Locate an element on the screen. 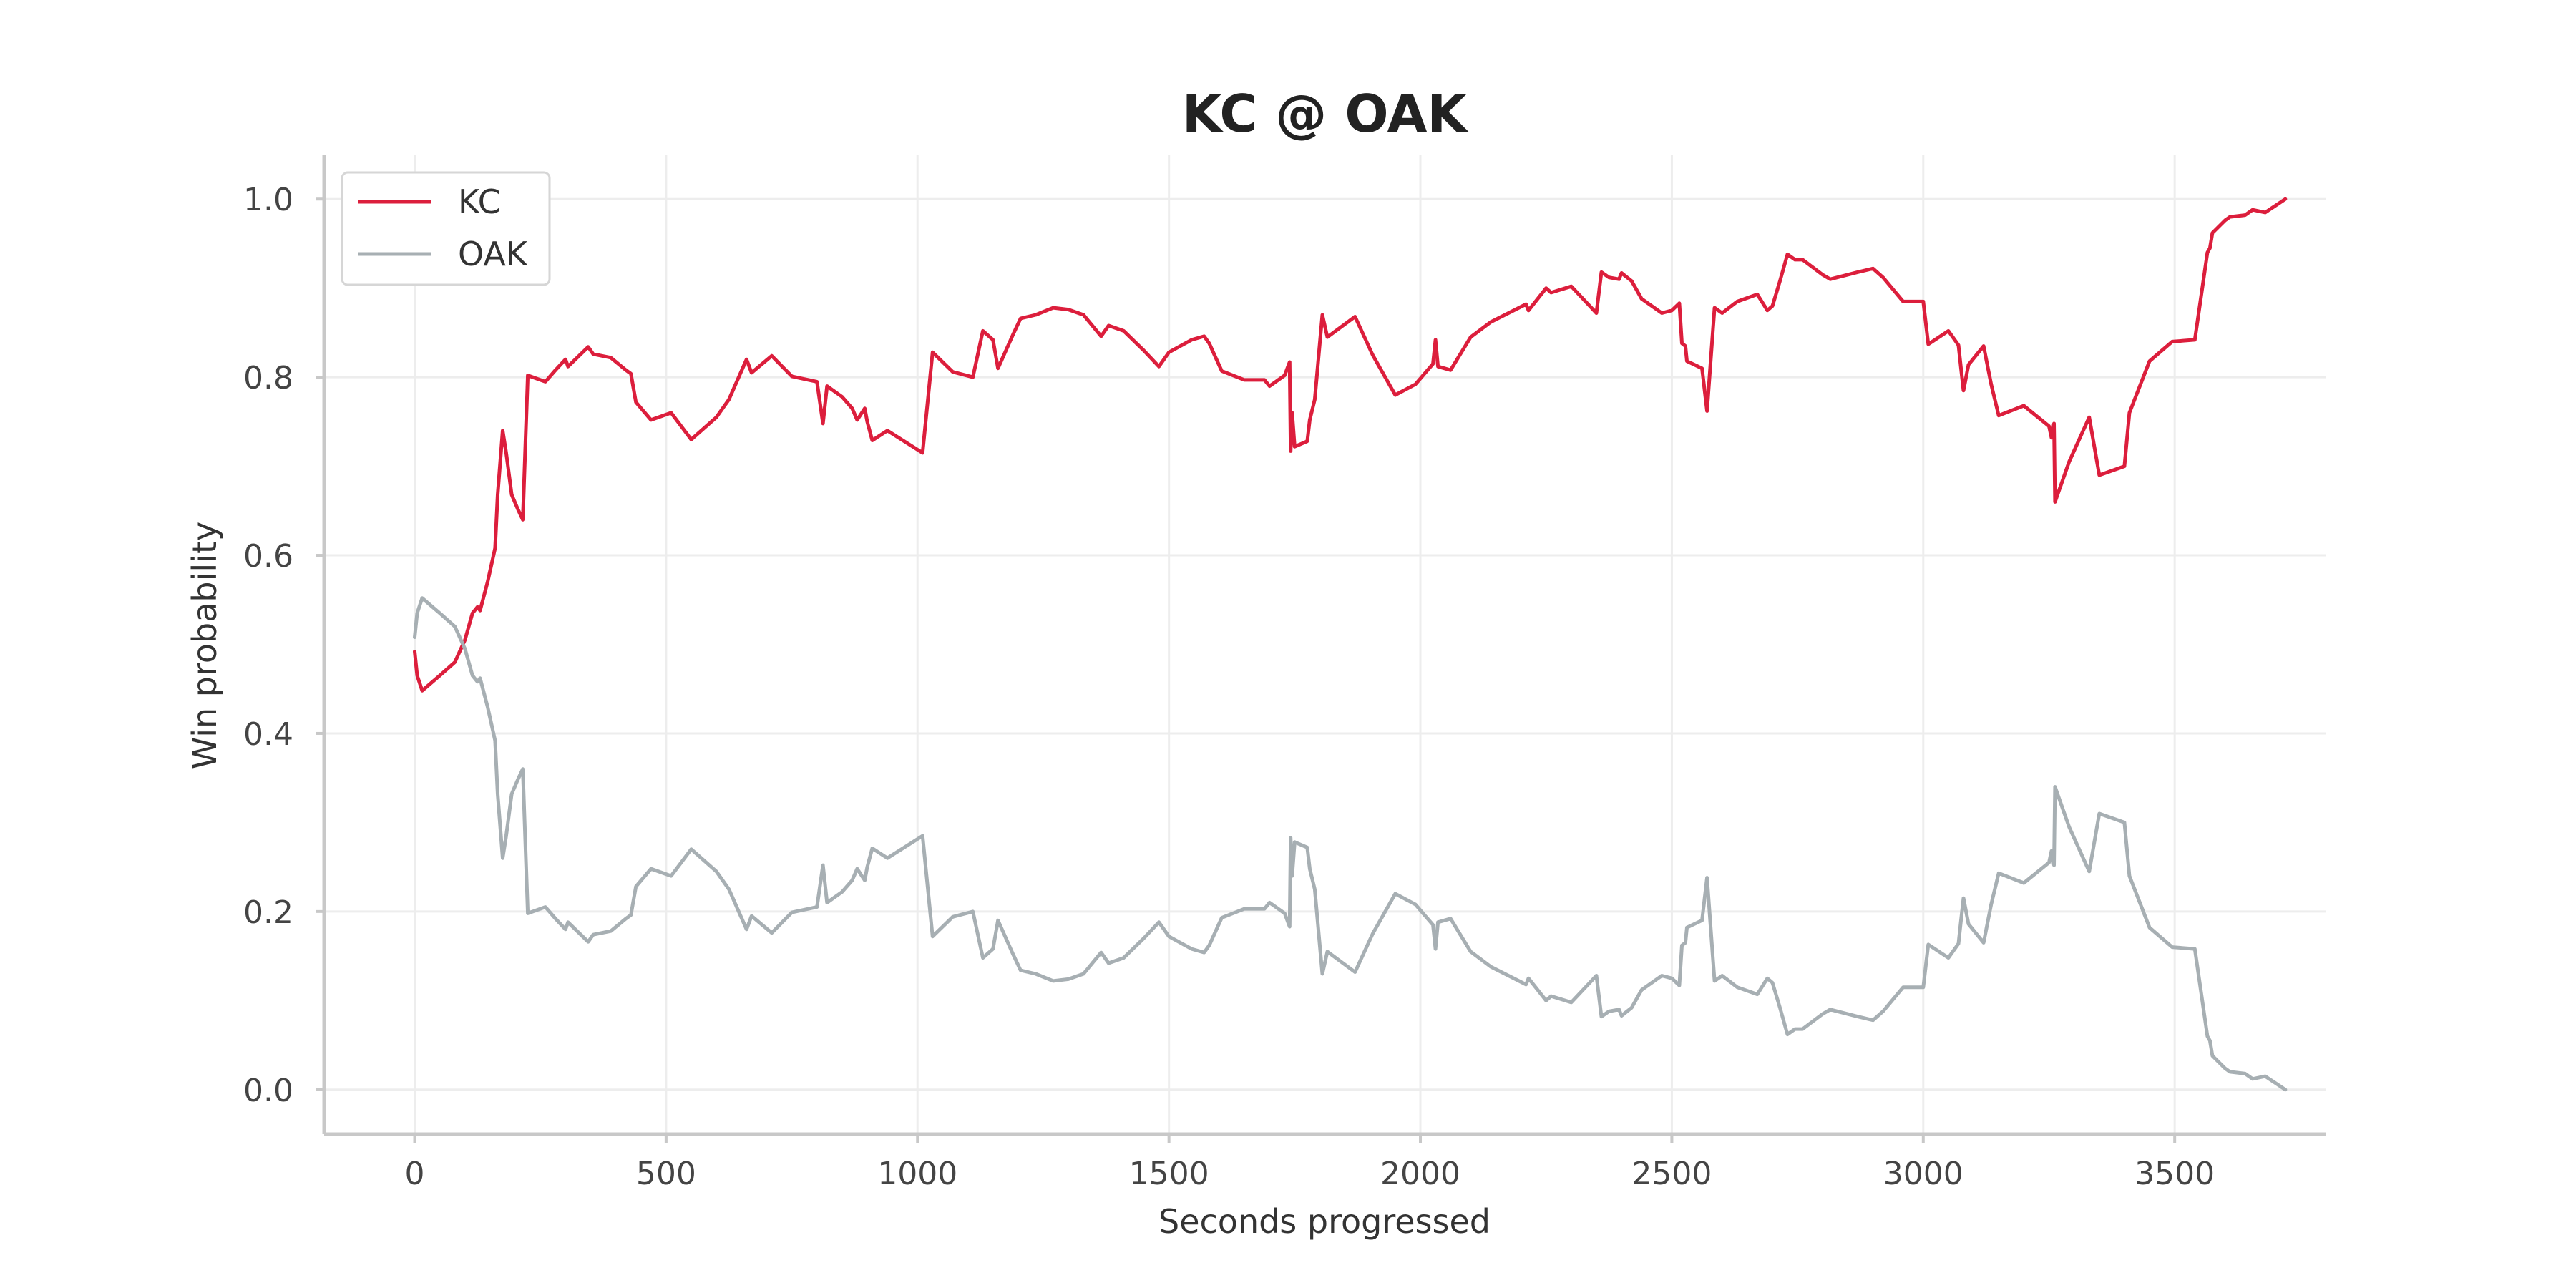 The image size is (2576, 1288). x-tick-label: 3500 is located at coordinates (2175, 1174).